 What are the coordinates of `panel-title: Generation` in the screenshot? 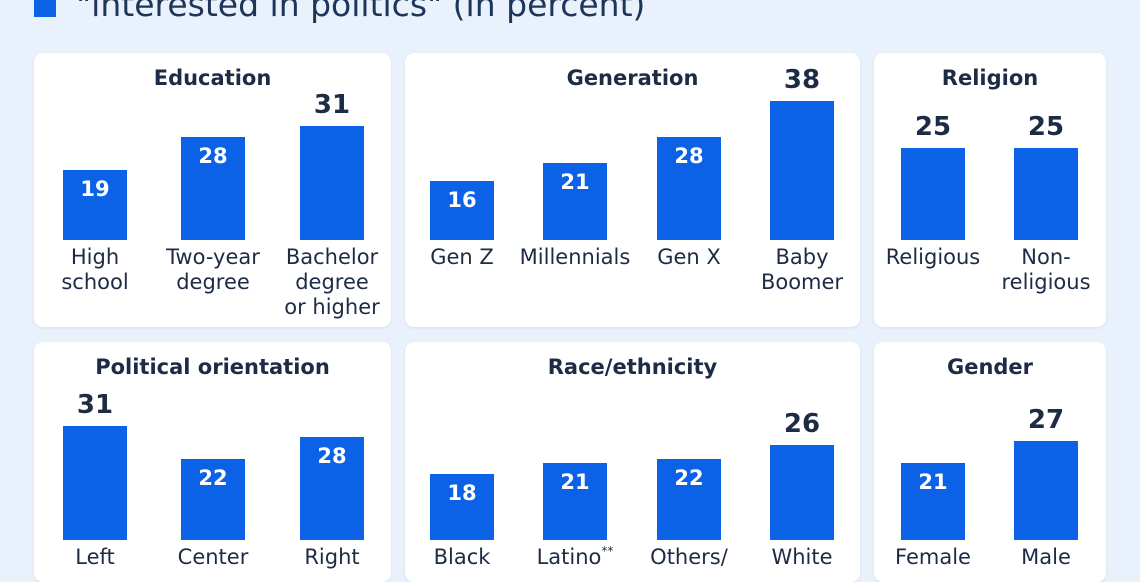 It's located at (632, 78).